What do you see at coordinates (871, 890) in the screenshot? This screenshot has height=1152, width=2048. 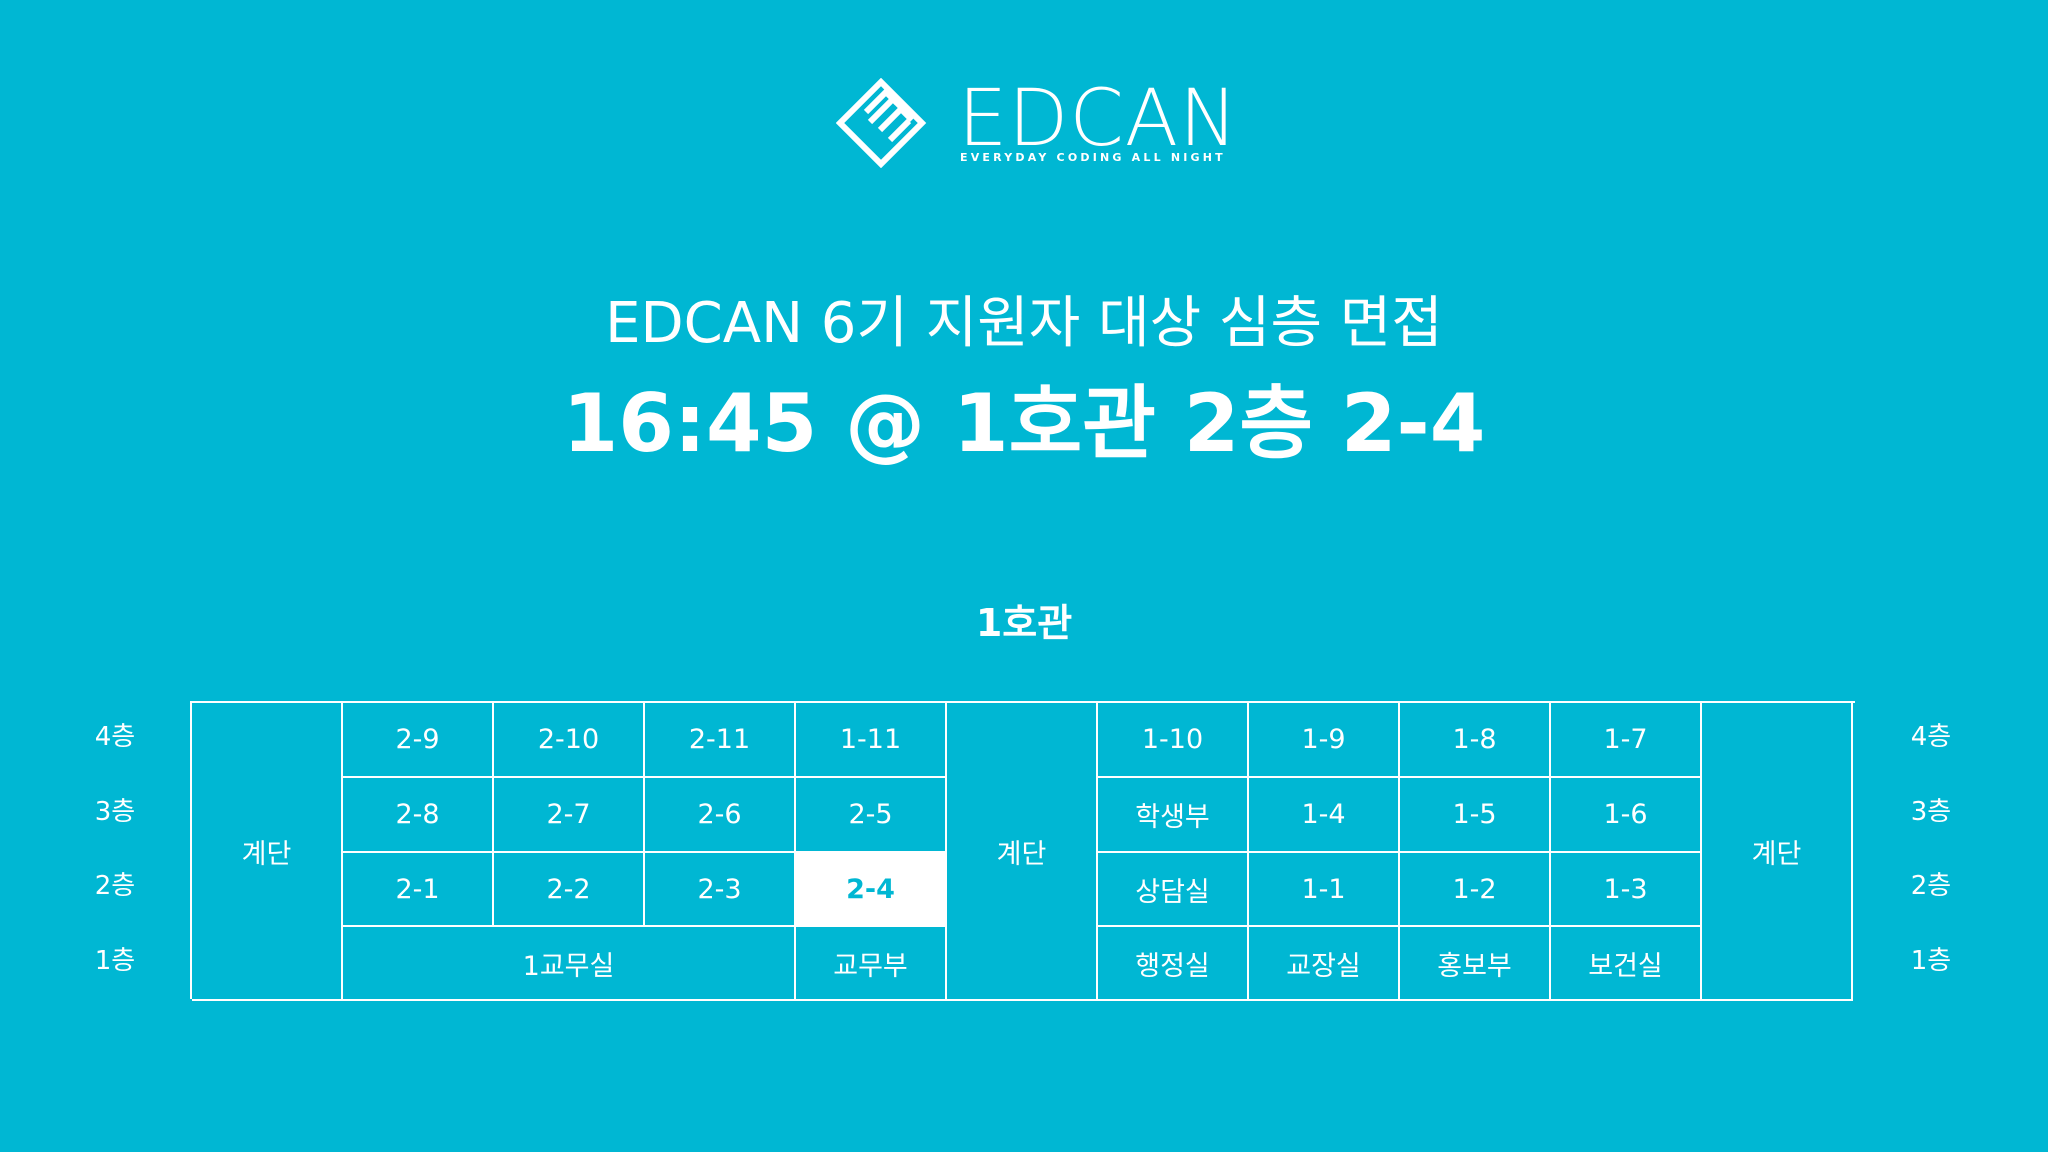 I see `highlighted-room-cell: 2-4` at bounding box center [871, 890].